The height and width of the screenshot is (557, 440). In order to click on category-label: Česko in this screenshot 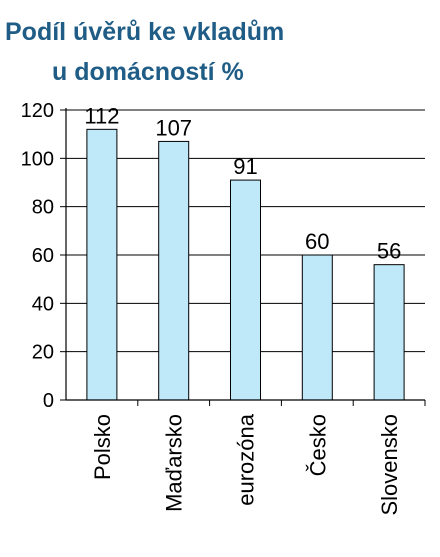, I will do `click(317, 445)`.